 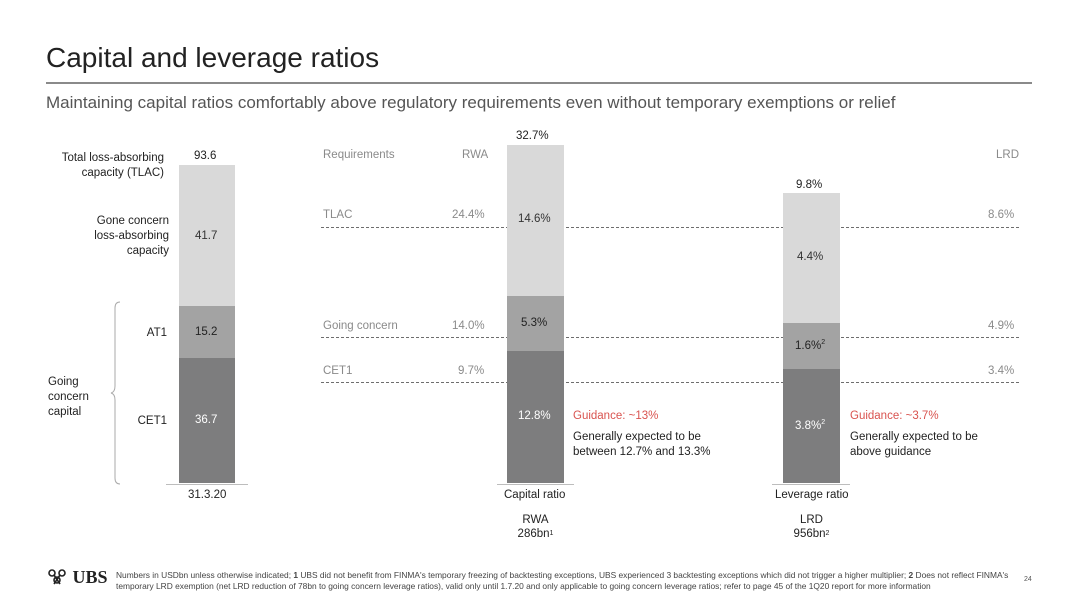 What do you see at coordinates (532, 136) in the screenshot?
I see `capital-ratio-total: 32.7%` at bounding box center [532, 136].